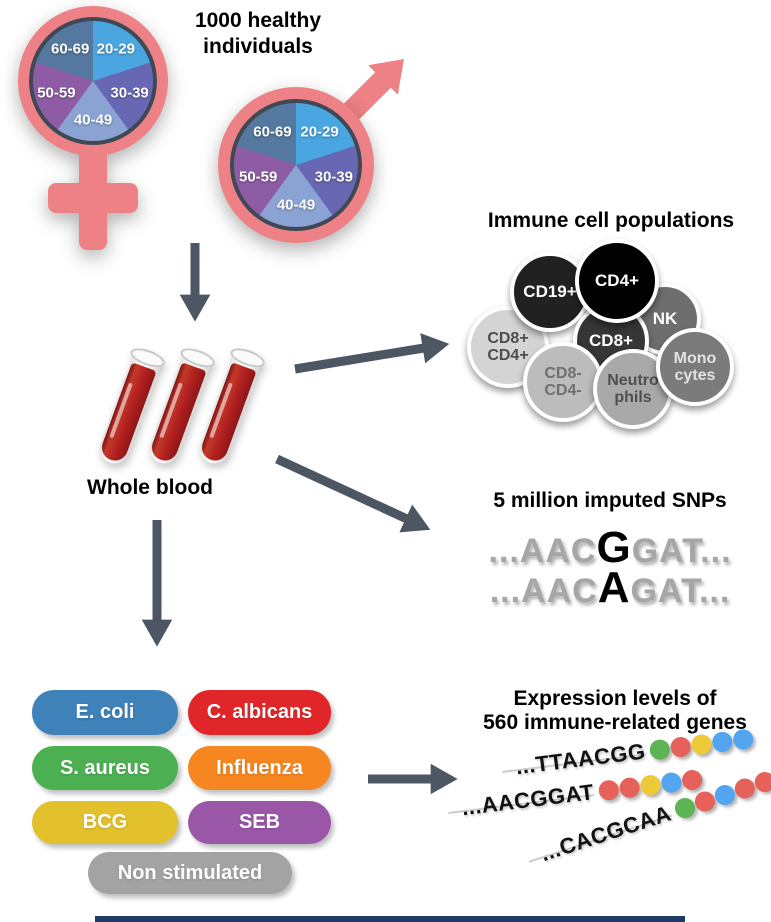 Image resolution: width=771 pixels, height=922 pixels. I want to click on cell-circle-cd4: CD4+, so click(617, 281).